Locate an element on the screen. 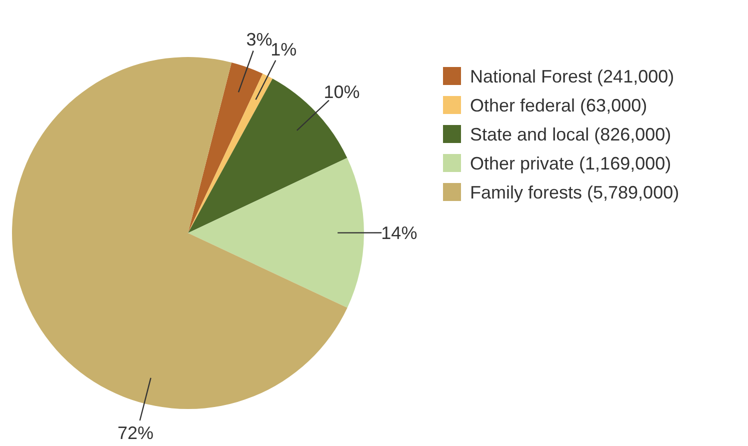  legend-label: Other federal (63,000) is located at coordinates (559, 105).